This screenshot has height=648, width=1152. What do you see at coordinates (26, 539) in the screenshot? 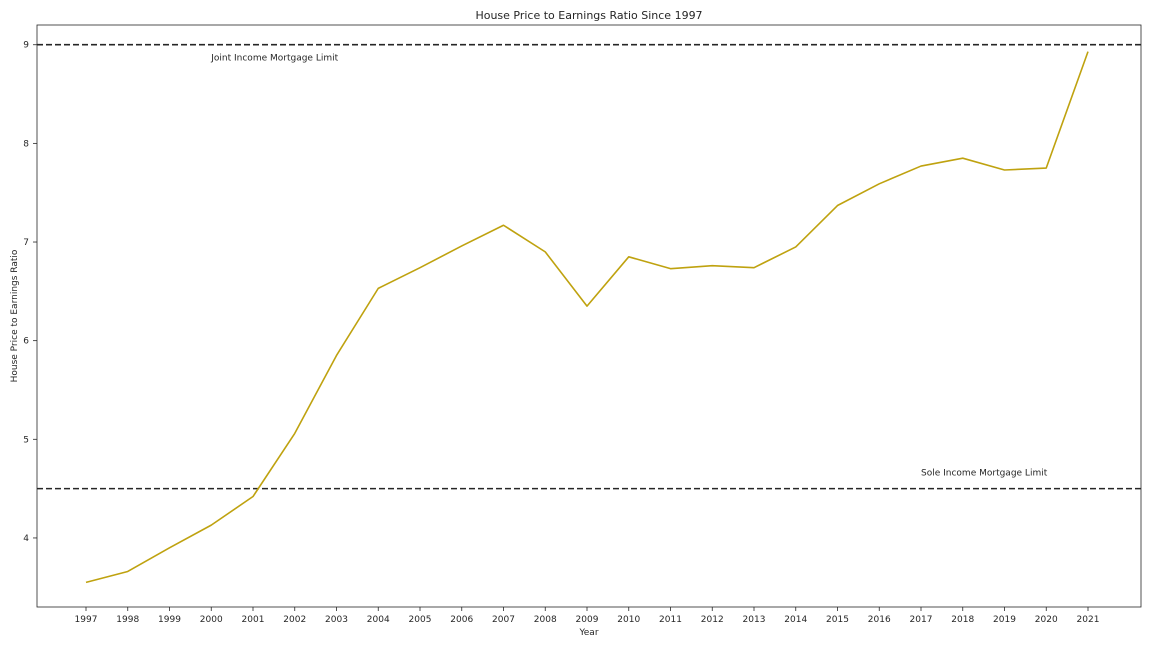
I see `y-tick-label: 4` at bounding box center [26, 539].